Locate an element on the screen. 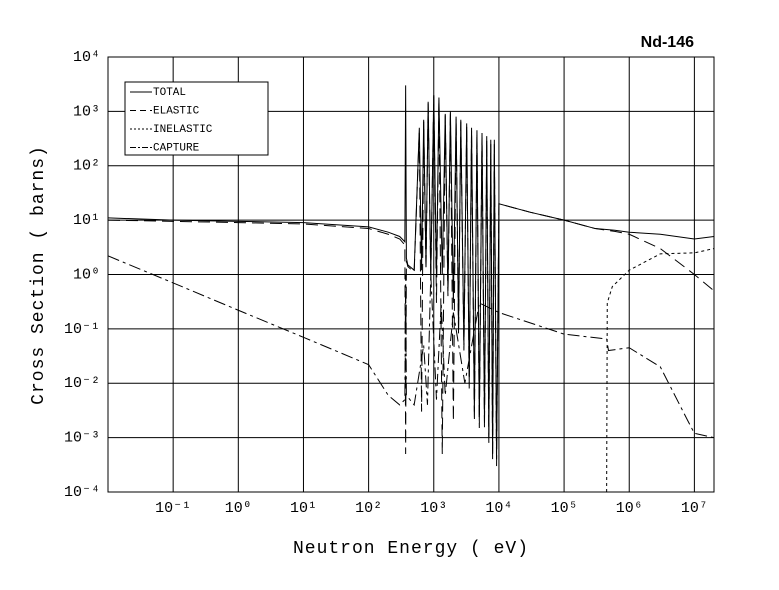 Image resolution: width=779 pixels, height=590 pixels. y-tick-label: 10⁴ is located at coordinates (86, 57).